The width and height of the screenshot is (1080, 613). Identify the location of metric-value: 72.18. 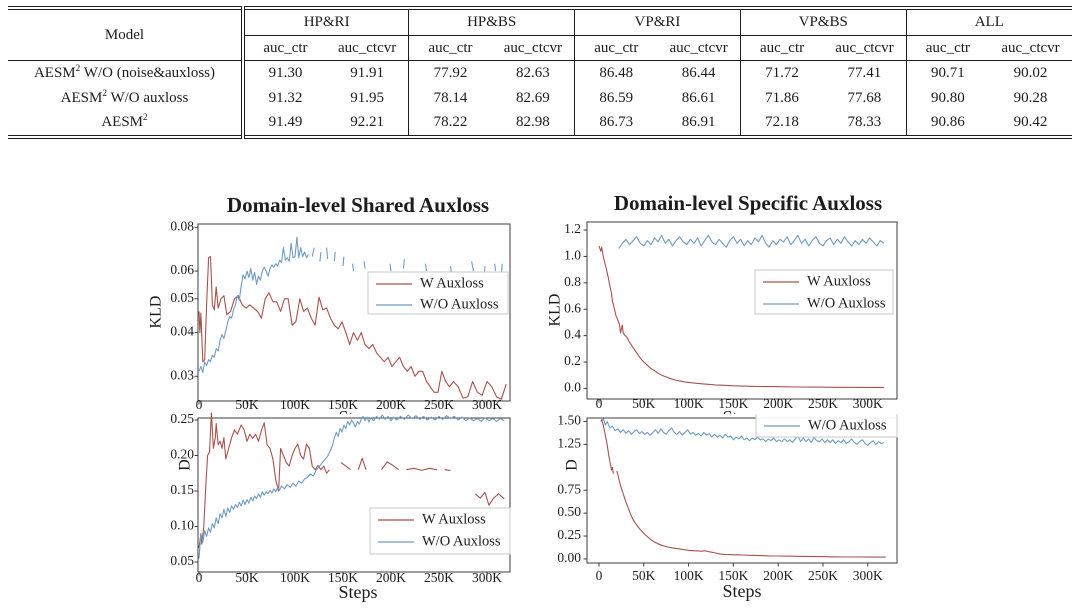
(781, 123).